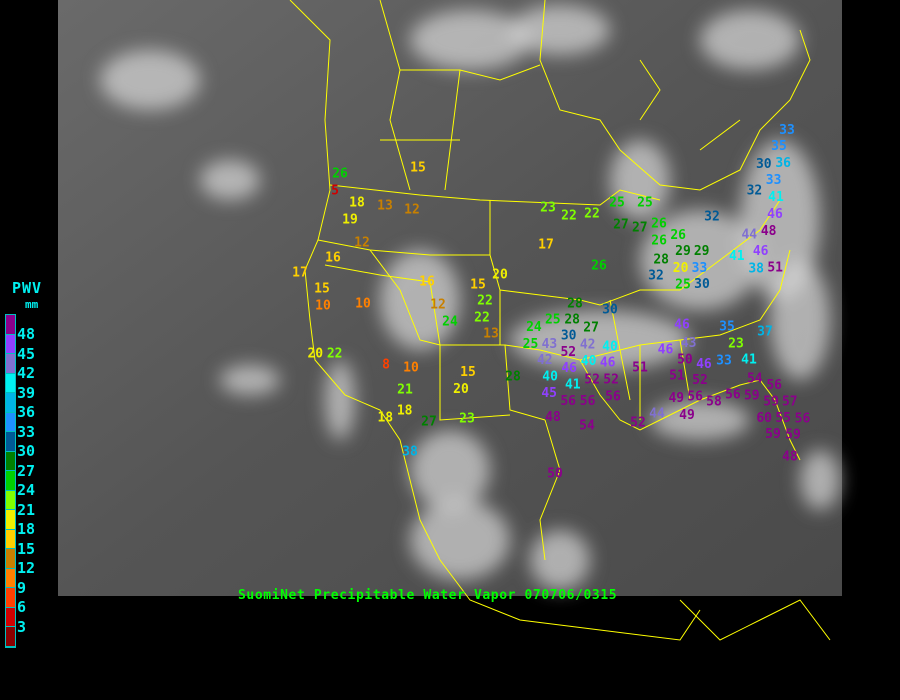  I want to click on station-pwv-value: 36, so click(783, 163).